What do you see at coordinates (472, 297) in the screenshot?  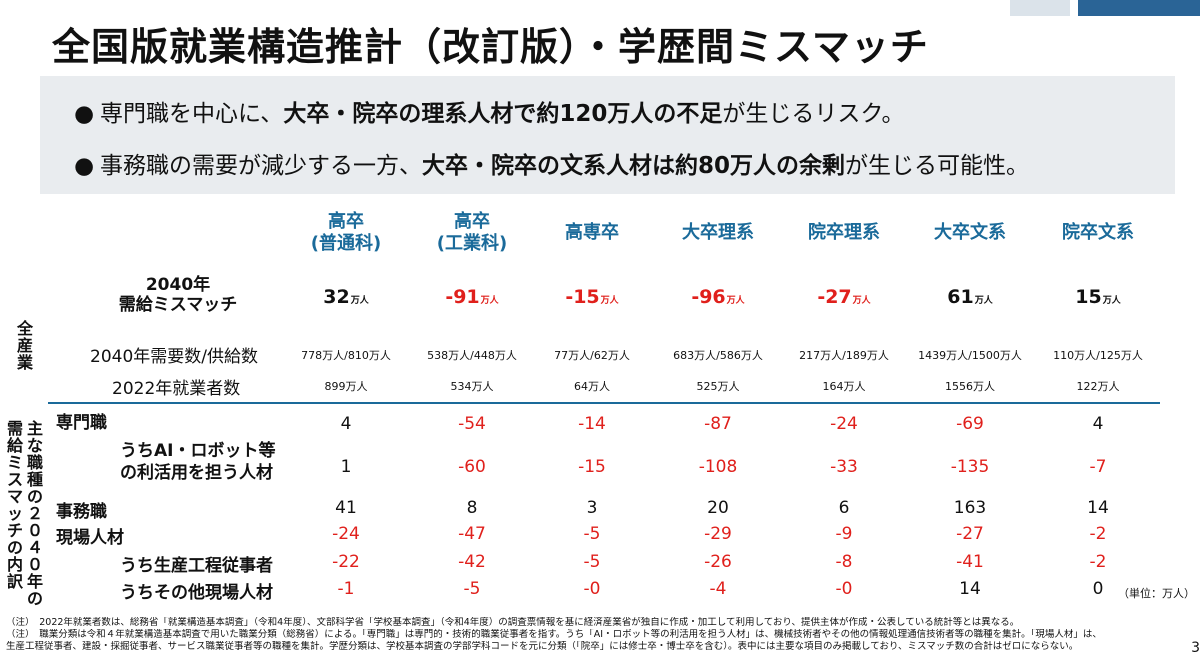 I see `mismatch-value-hs-technical: -91万人` at bounding box center [472, 297].